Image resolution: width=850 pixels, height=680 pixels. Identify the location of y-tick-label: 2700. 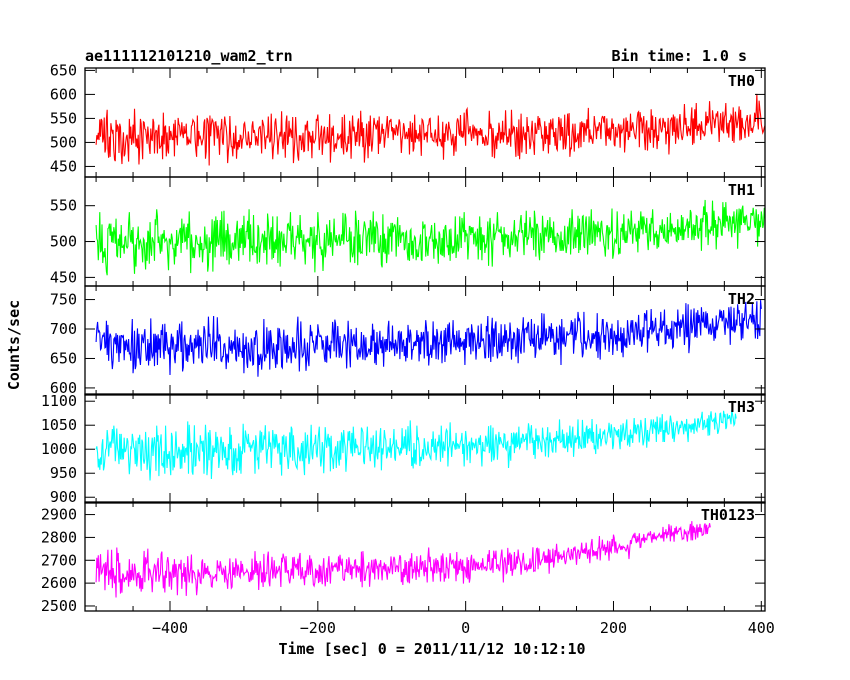
(59, 560).